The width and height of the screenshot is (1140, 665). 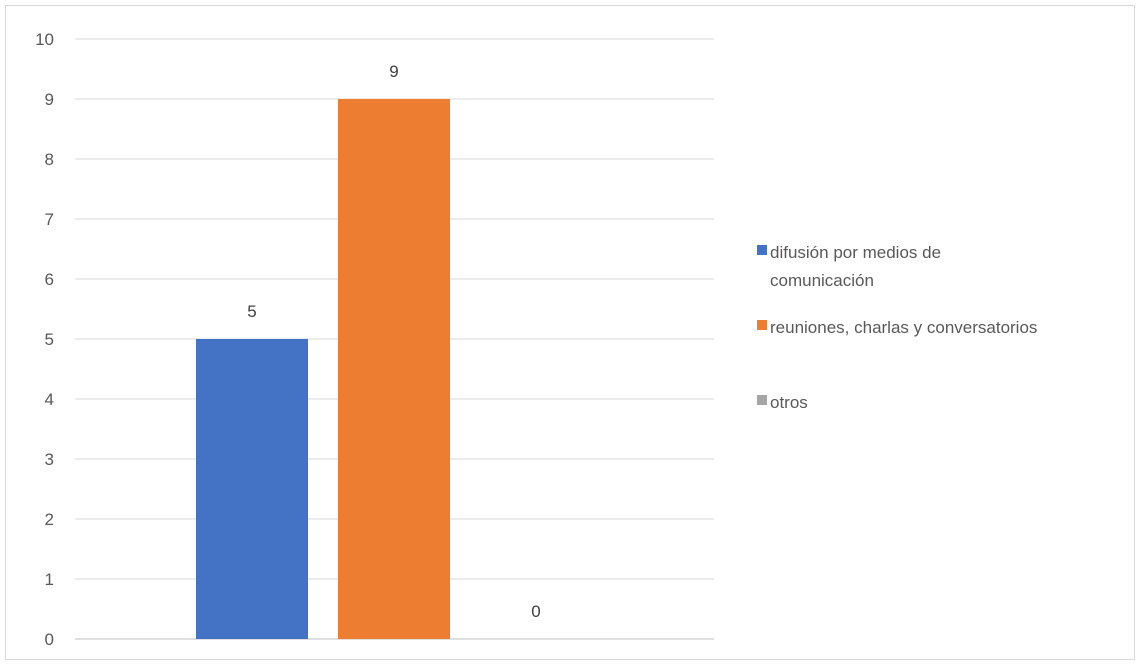 I want to click on y-tick-label: 8, so click(x=49, y=159).